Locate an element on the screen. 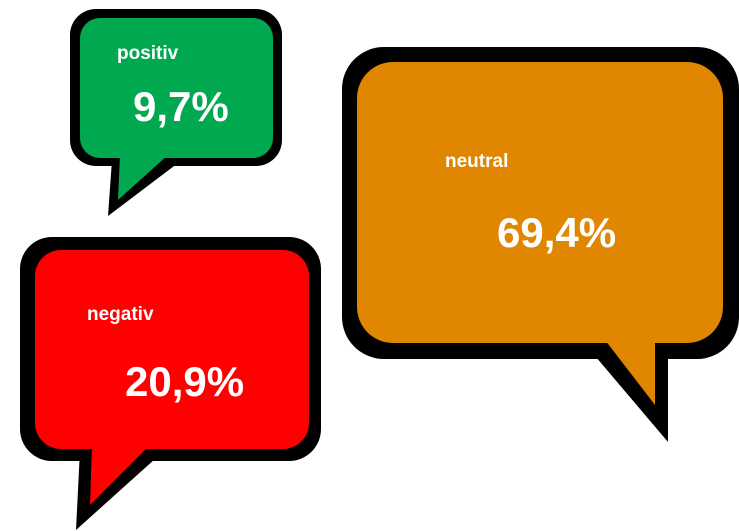 This screenshot has height=531, width=739. bubble-label: positiv is located at coordinates (148, 53).